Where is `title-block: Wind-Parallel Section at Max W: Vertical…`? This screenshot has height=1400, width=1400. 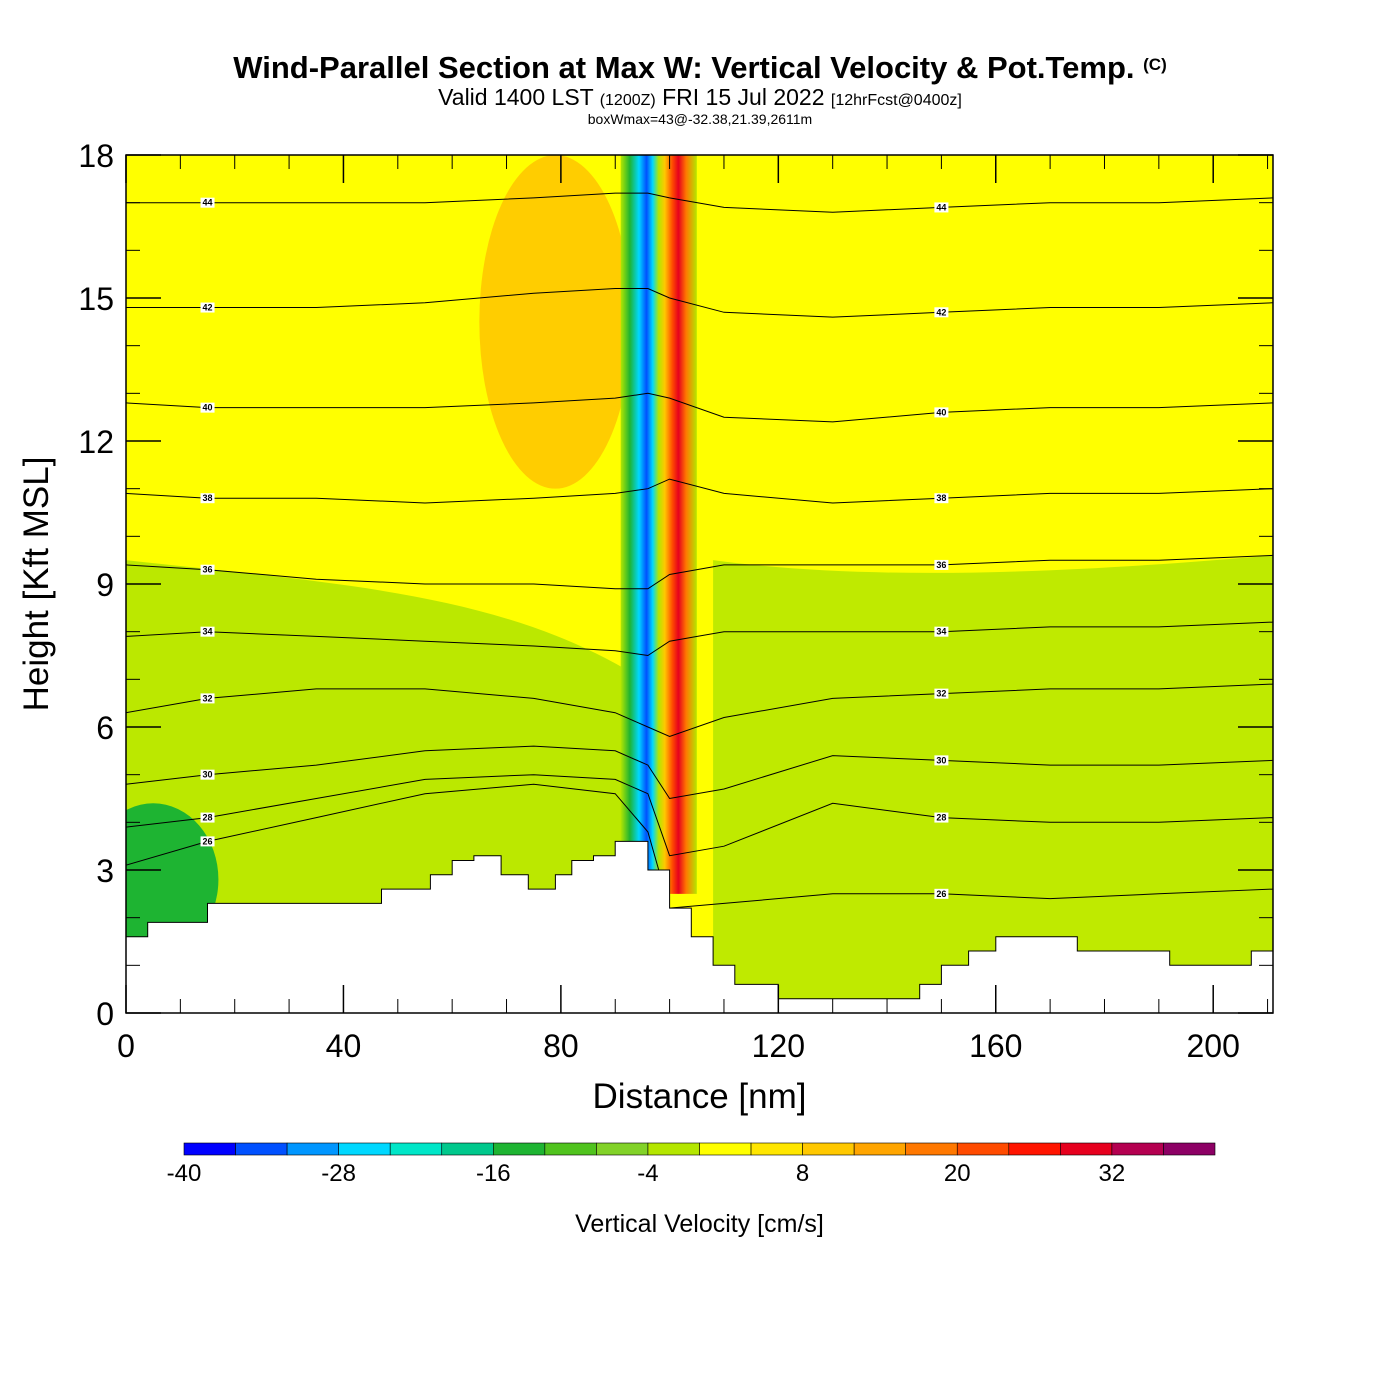 title-block: Wind-Parallel Section at Max W: Vertical… is located at coordinates (700, 88).